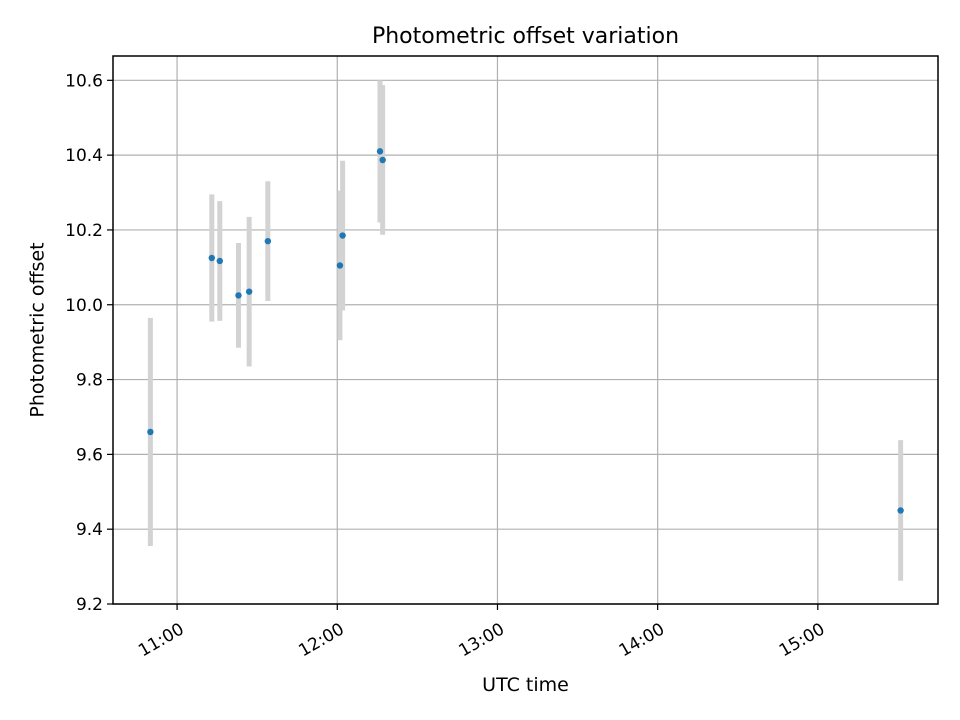 The image size is (960, 720). What do you see at coordinates (89, 455) in the screenshot?
I see `y-tick-label: 9.6` at bounding box center [89, 455].